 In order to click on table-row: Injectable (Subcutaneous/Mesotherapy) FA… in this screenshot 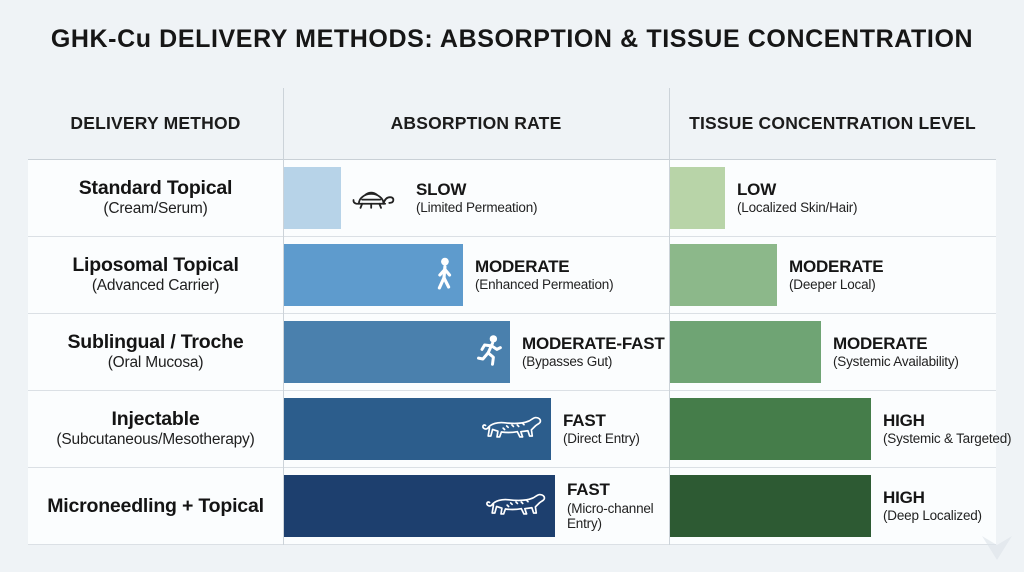, I will do `click(520, 429)`.